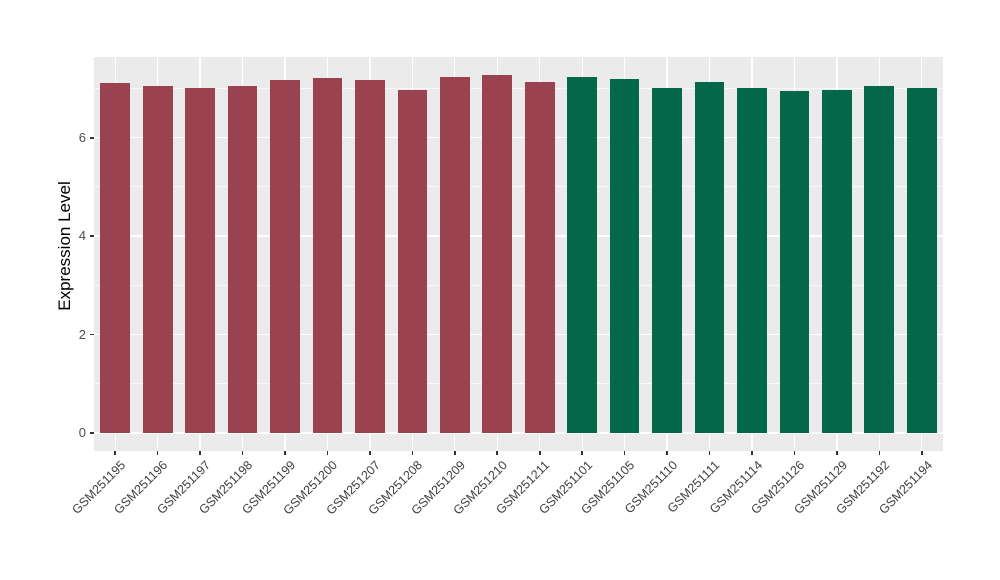  Describe the element at coordinates (837, 453) in the screenshot. I see `x-axis-tick-GSM251129` at that location.